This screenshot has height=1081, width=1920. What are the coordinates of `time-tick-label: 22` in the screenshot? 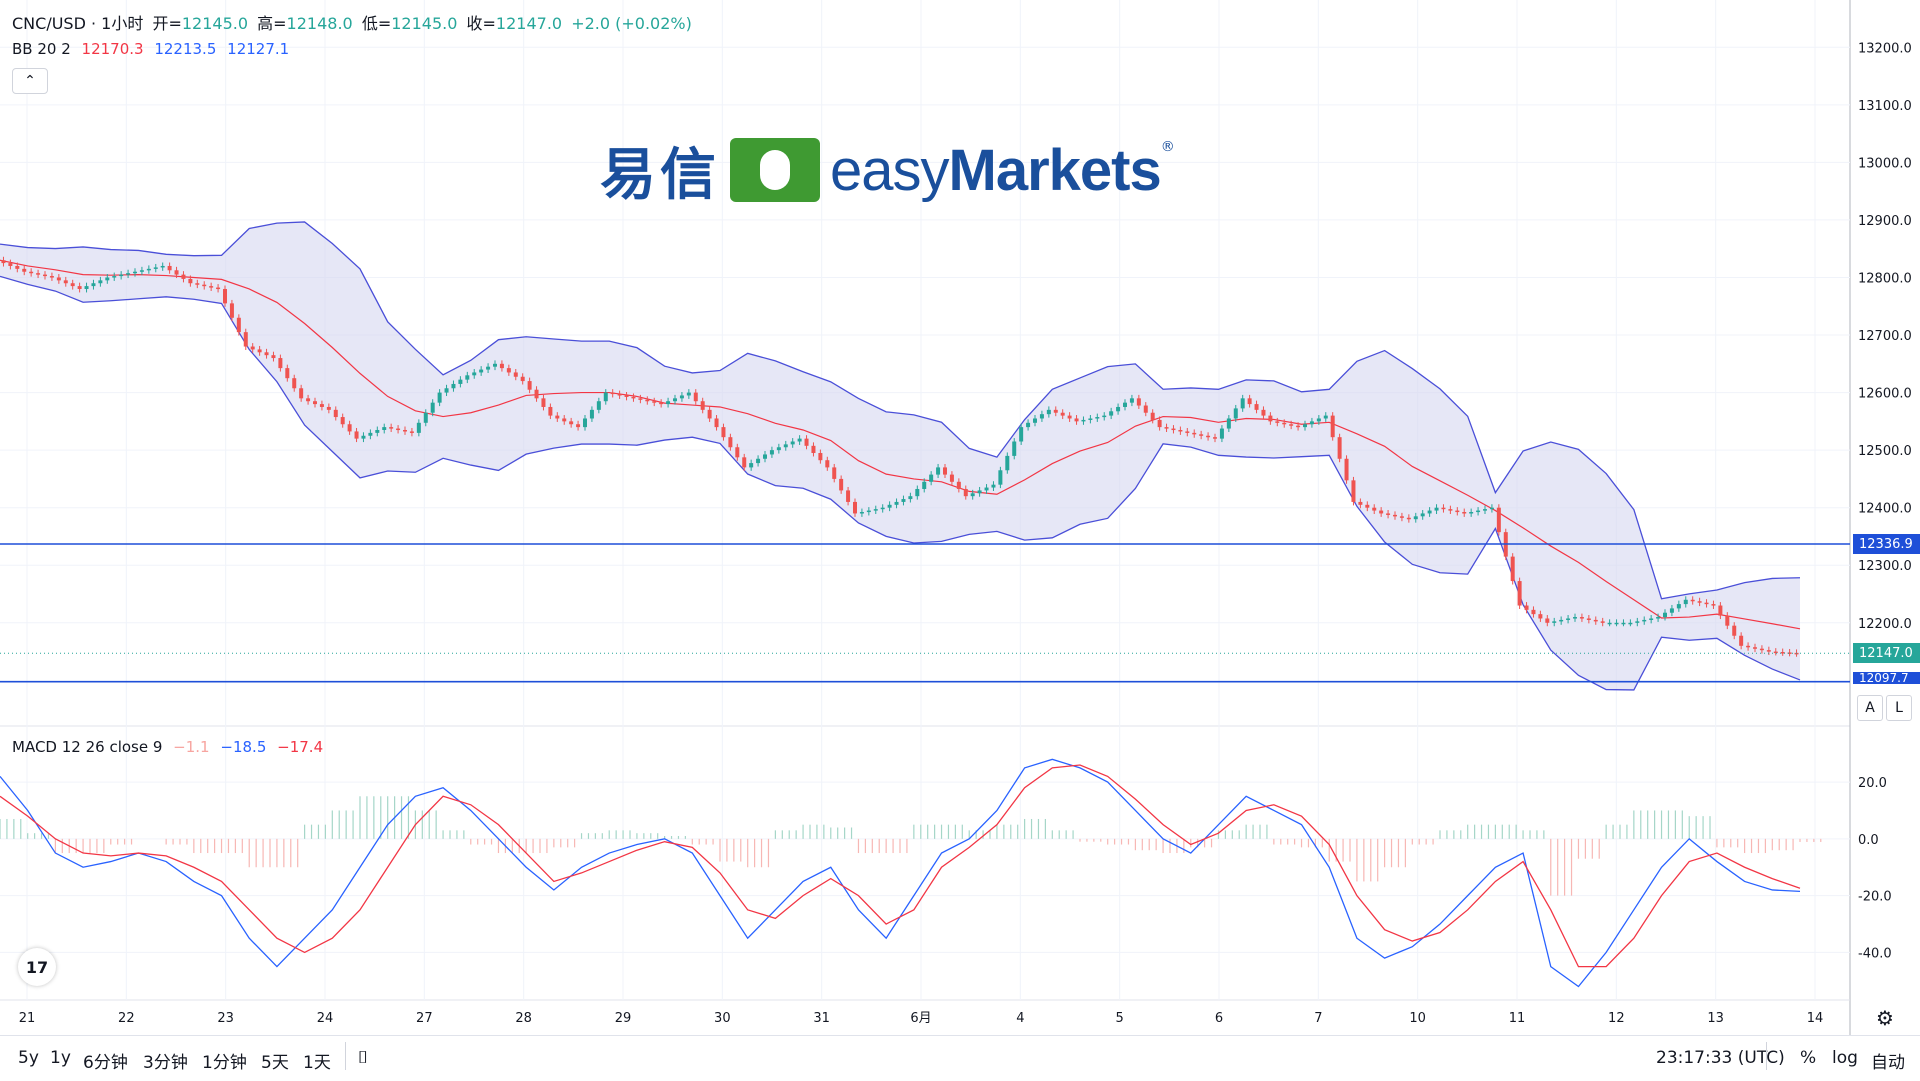 It's located at (126, 1018).